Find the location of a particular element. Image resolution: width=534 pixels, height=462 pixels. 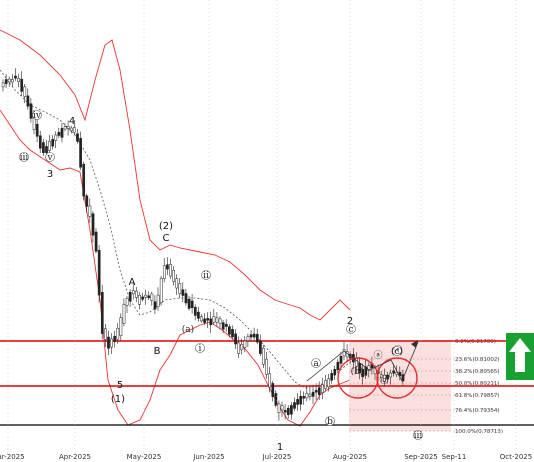

wave-label: (2) is located at coordinates (166, 226).